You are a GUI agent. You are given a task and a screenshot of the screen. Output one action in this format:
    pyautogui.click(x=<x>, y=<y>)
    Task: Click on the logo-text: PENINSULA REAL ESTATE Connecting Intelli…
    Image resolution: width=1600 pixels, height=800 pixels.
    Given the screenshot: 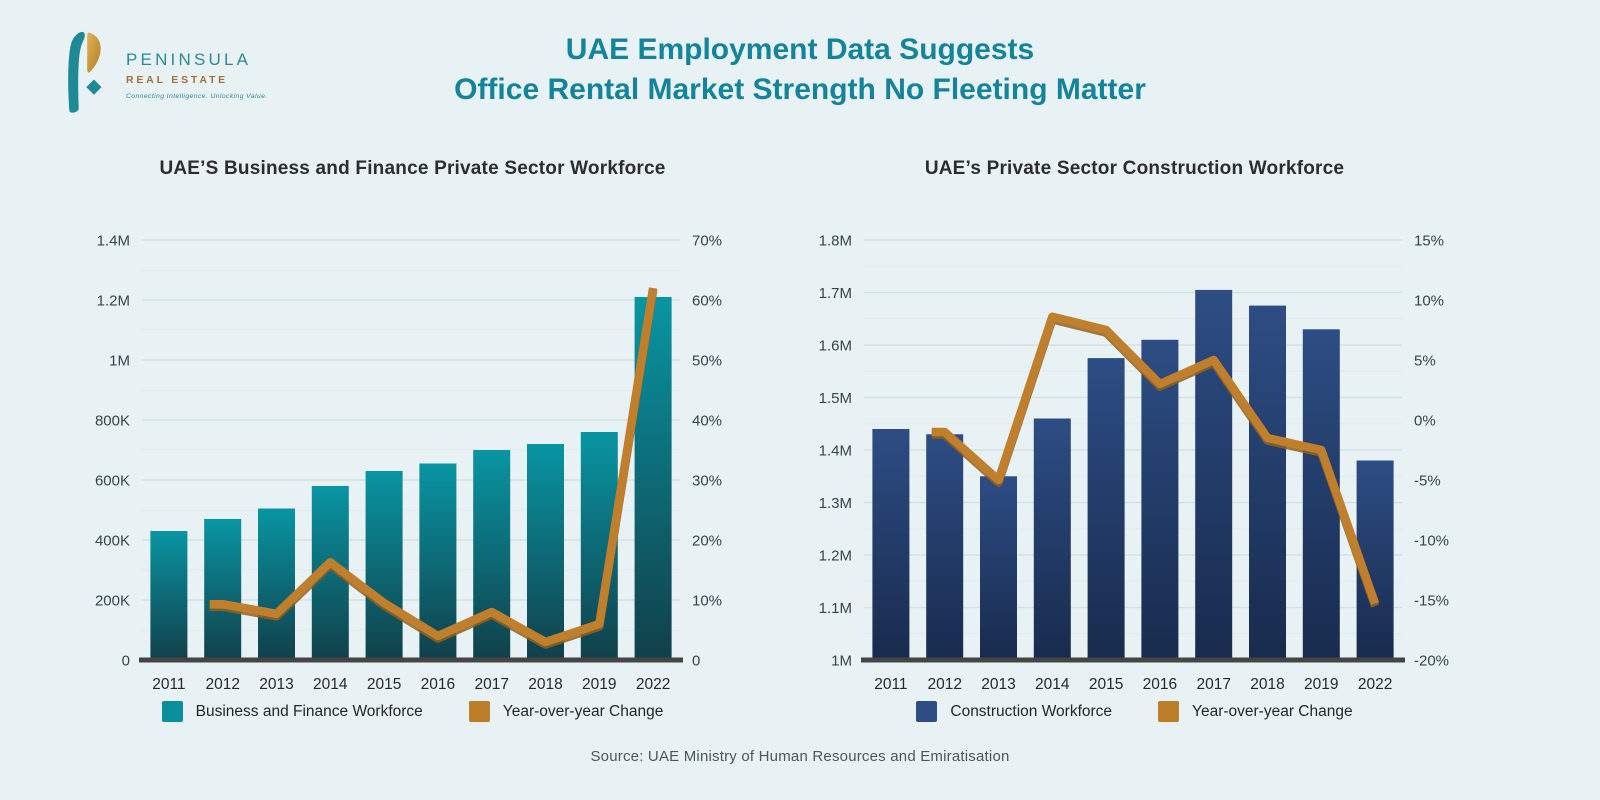 What is the action you would take?
    pyautogui.click(x=197, y=75)
    